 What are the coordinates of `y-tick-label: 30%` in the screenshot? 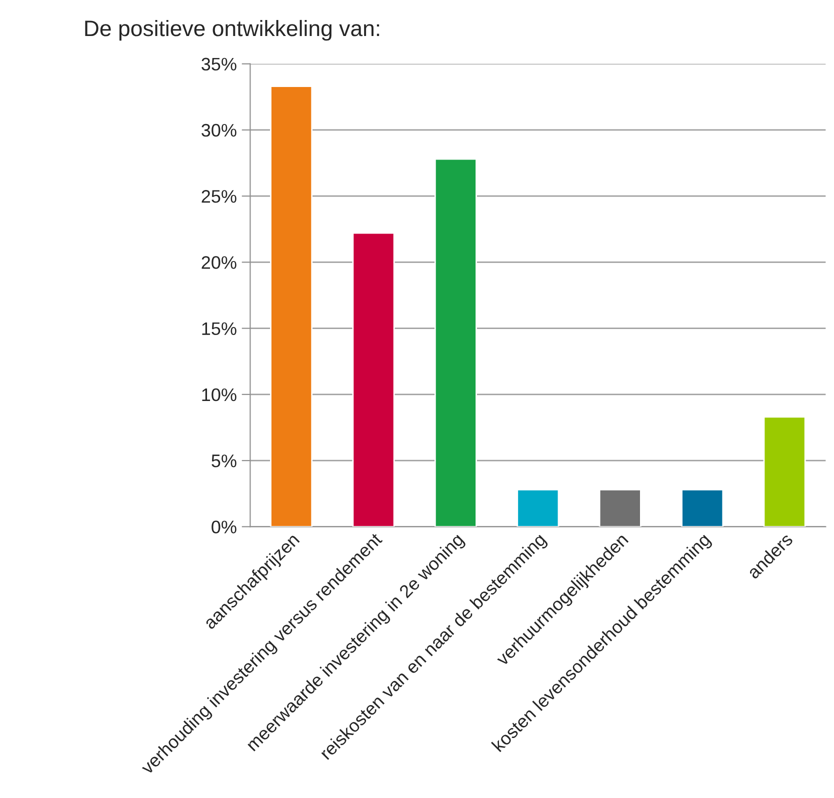 It's located at (219, 130).